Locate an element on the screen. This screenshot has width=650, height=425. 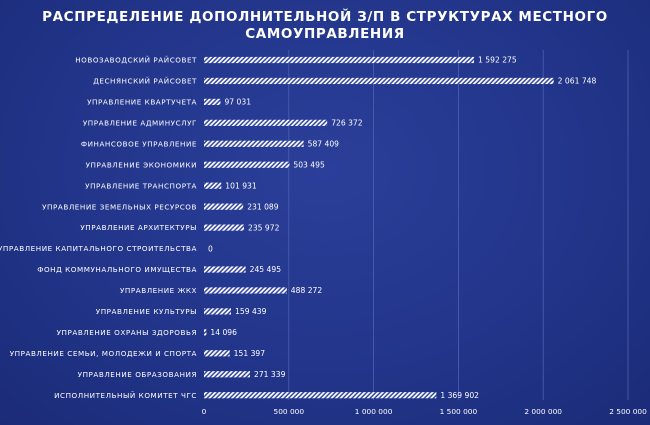
category-label: ФИНАНСОВОЕ УПРАВЛЕНИЕ is located at coordinates (139, 143).